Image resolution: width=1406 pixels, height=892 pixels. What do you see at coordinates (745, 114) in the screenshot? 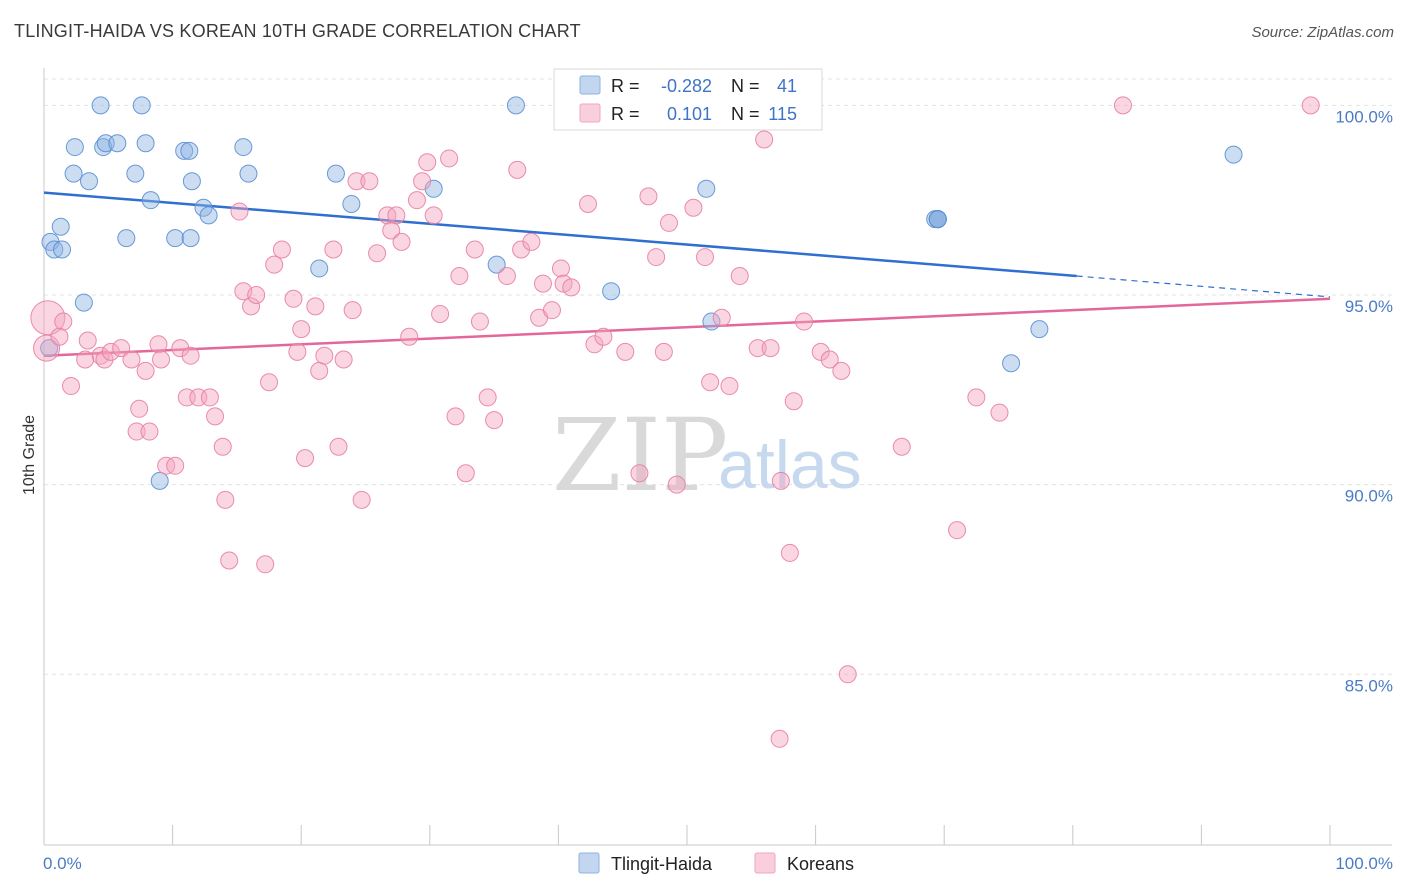
I see `legend-n-label-2: N =` at bounding box center [745, 114].